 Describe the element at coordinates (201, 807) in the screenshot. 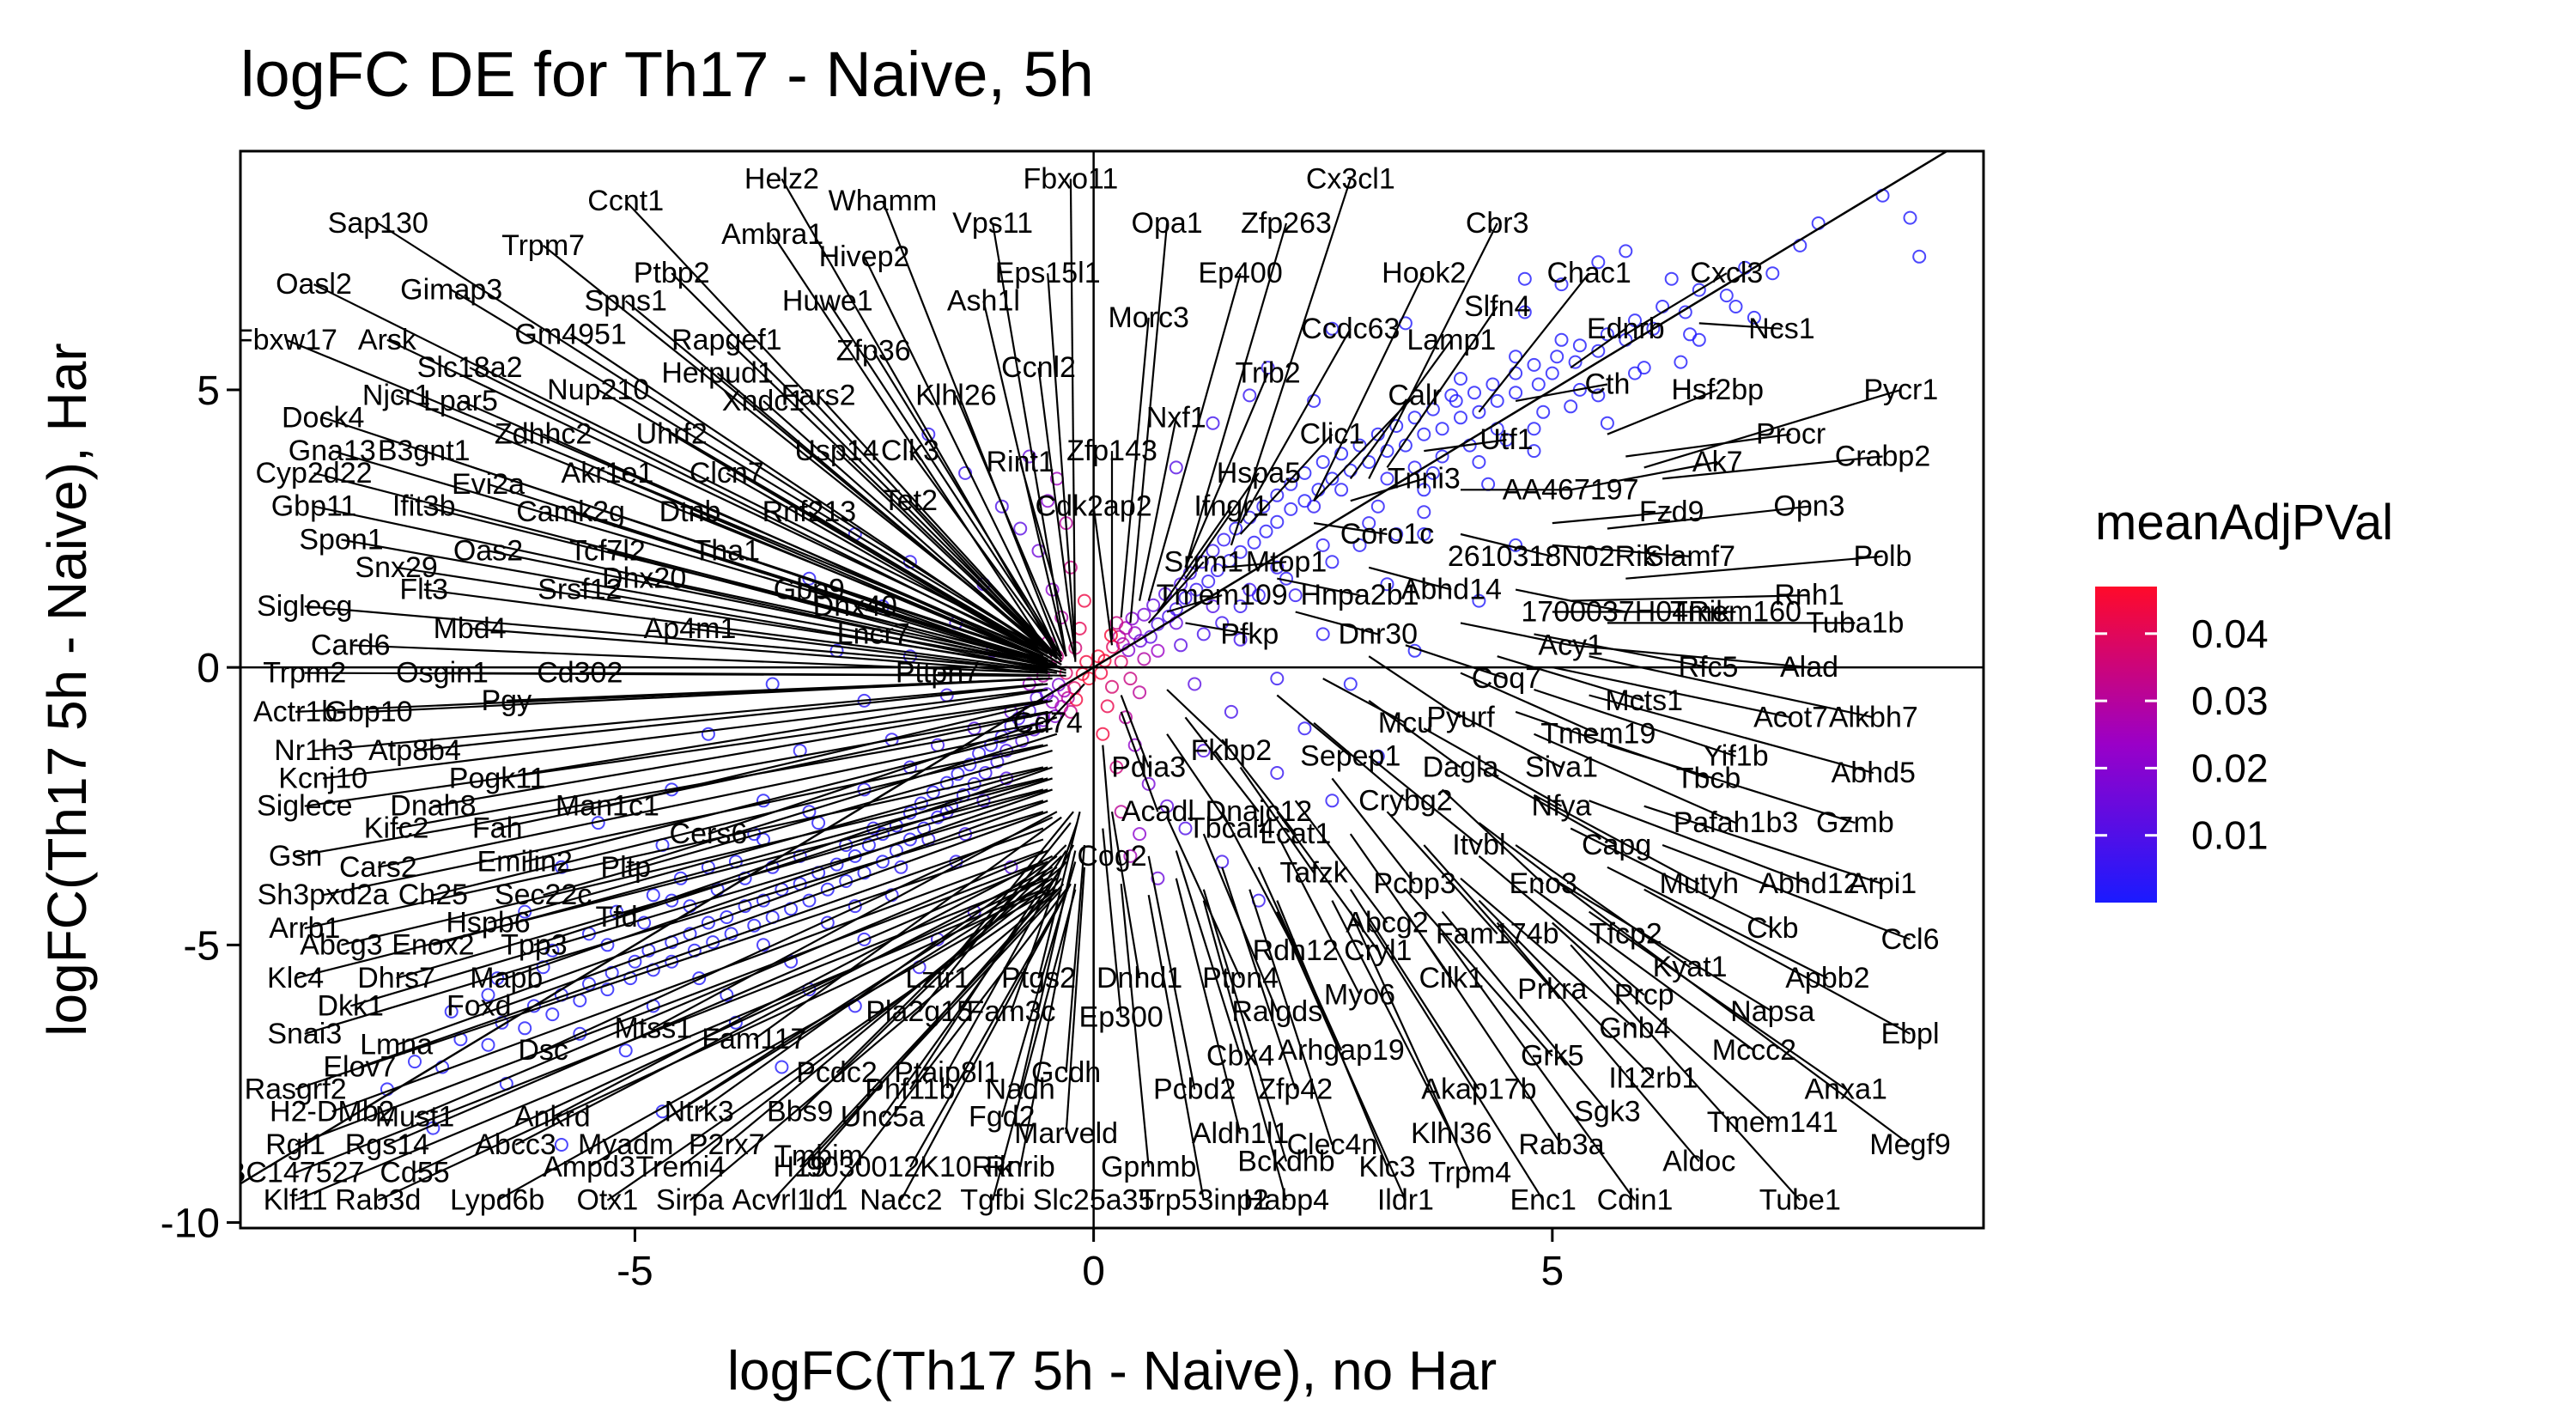

I see `y-axis: -10 -5 0 5` at that location.